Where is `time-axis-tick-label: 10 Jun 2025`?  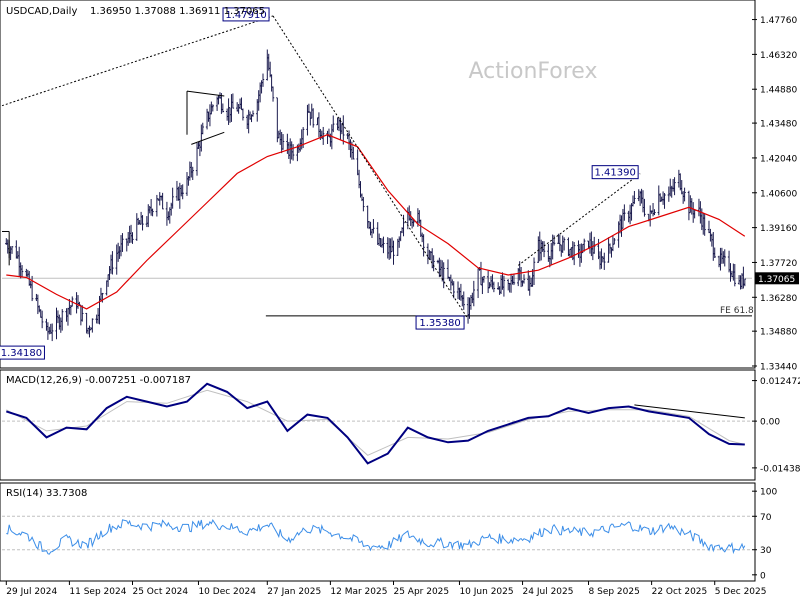
time-axis-tick-label: 10 Jun 2025 is located at coordinates (486, 592).